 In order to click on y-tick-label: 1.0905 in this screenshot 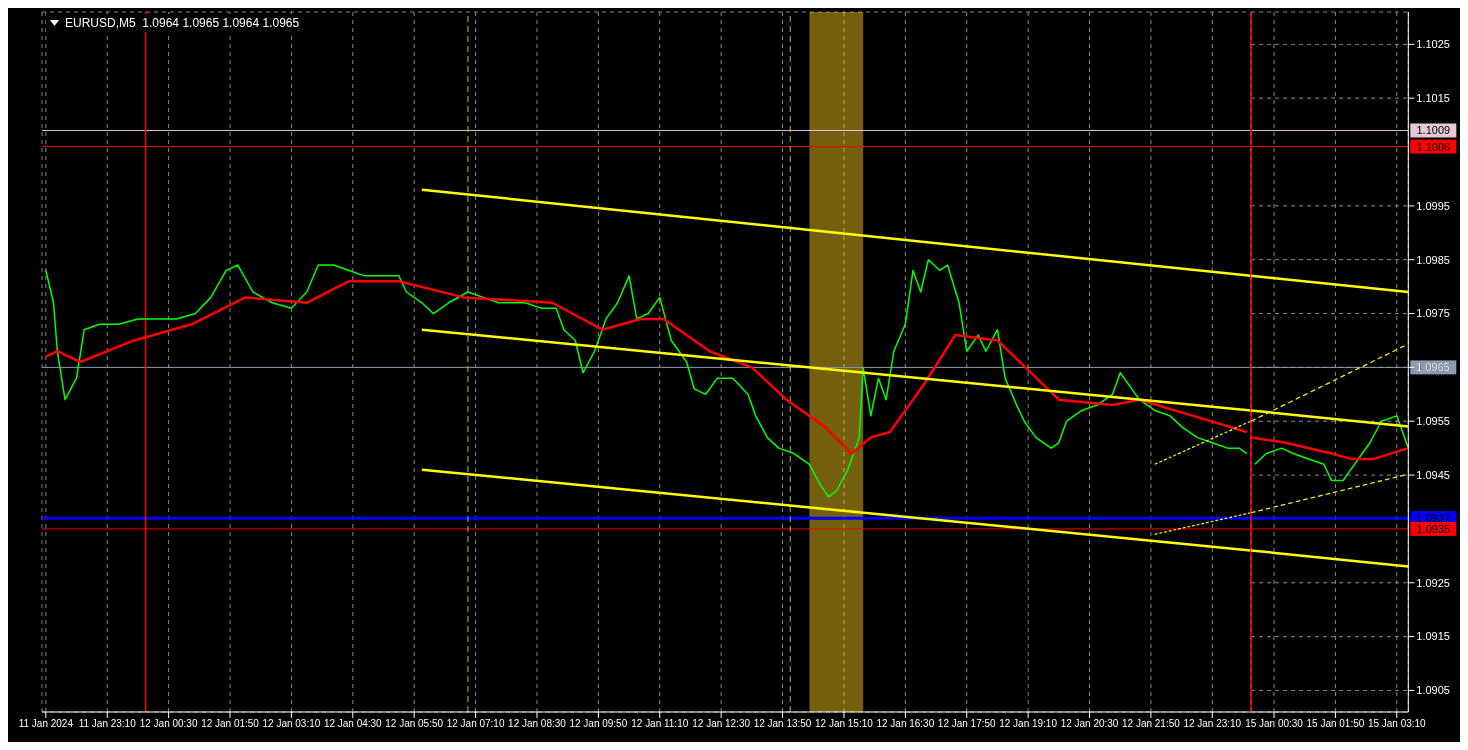, I will do `click(1432, 690)`.